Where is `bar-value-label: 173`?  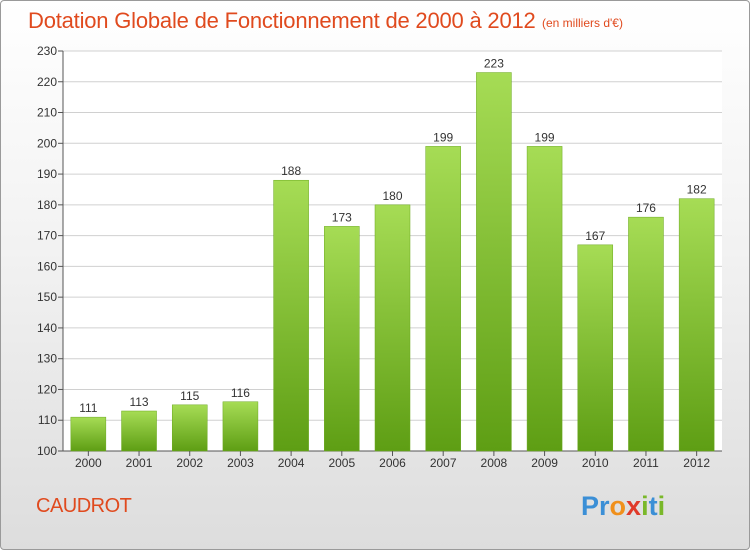
bar-value-label: 173 is located at coordinates (342, 217).